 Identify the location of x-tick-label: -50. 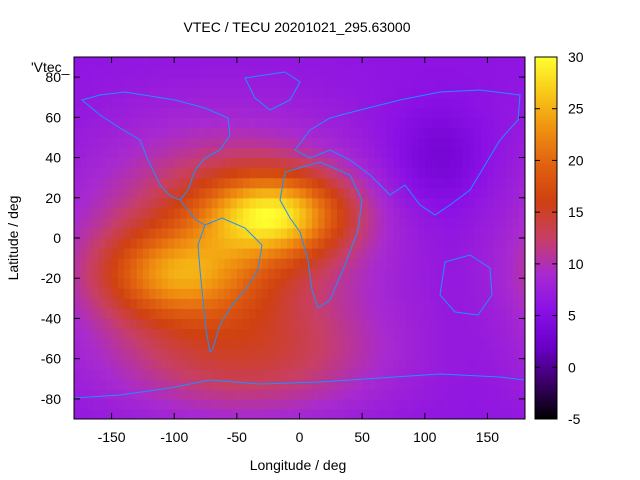
(237, 437).